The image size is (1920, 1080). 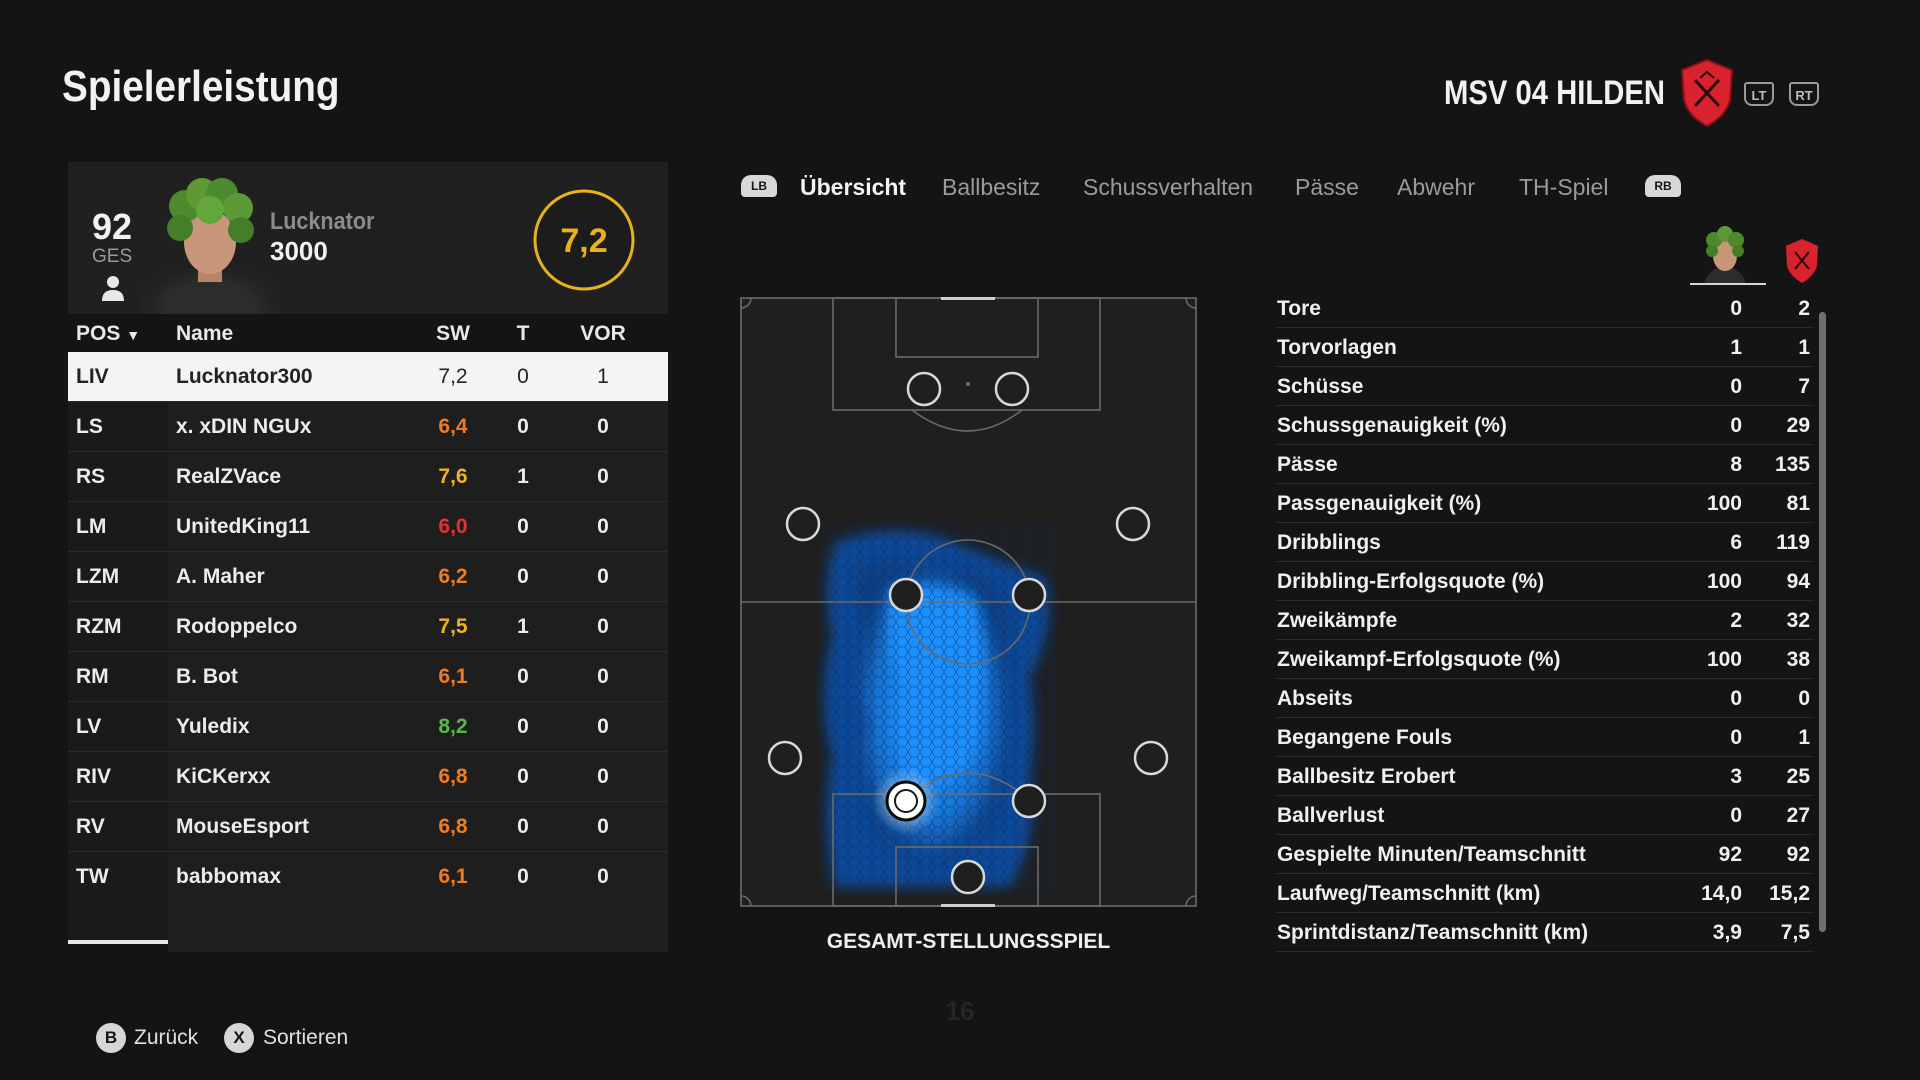 I want to click on table-row: LZM A. Maher 6,2 0 0, so click(x=368, y=577).